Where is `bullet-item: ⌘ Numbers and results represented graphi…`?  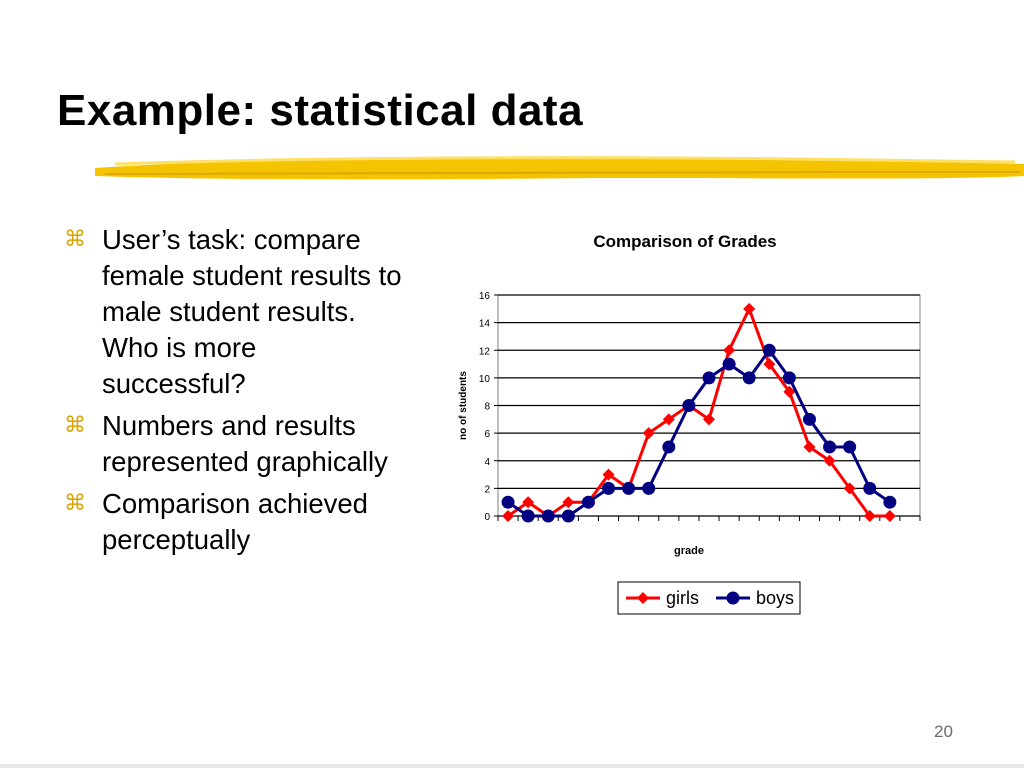
bullet-item: ⌘ Numbers and results represented graphi… is located at coordinates (234, 444).